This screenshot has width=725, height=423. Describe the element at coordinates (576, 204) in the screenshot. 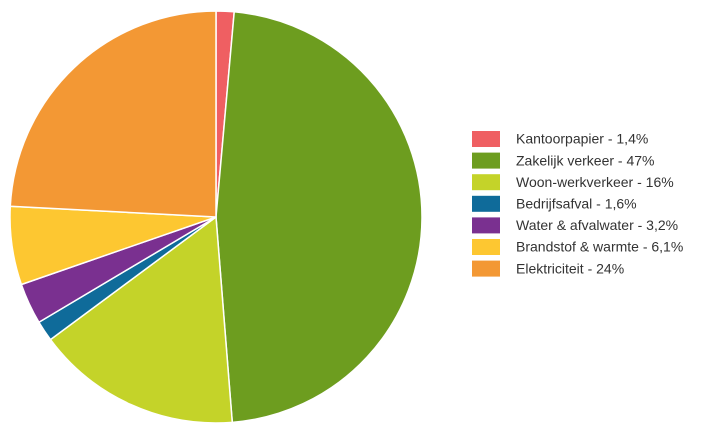

I see `legend-label: Bedrijfsafval - 1,6%` at that location.